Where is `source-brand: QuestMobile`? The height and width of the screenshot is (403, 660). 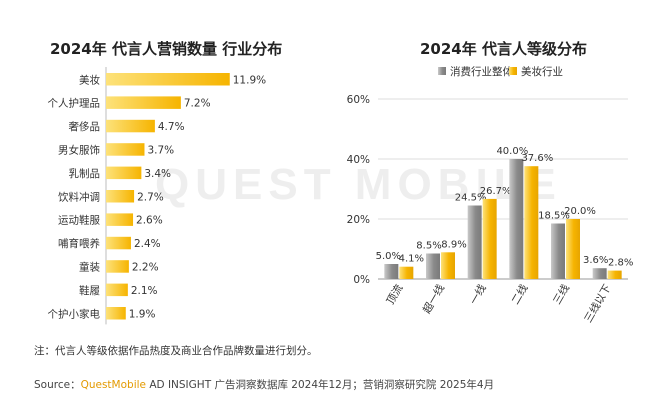 source-brand: QuestMobile is located at coordinates (113, 385).